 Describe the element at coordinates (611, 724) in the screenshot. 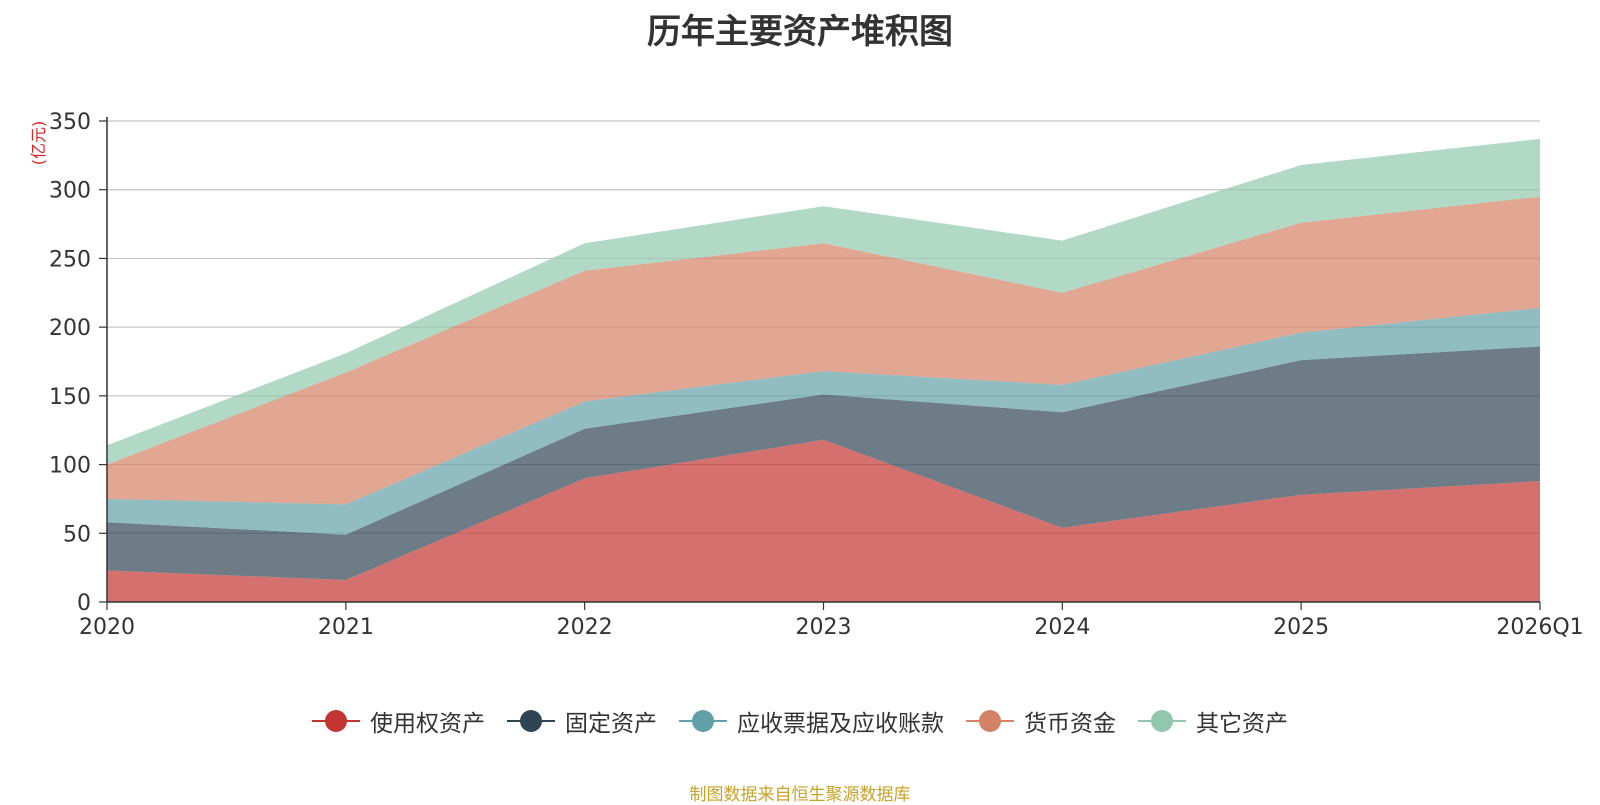

I see `legend-label: 固定资产` at that location.